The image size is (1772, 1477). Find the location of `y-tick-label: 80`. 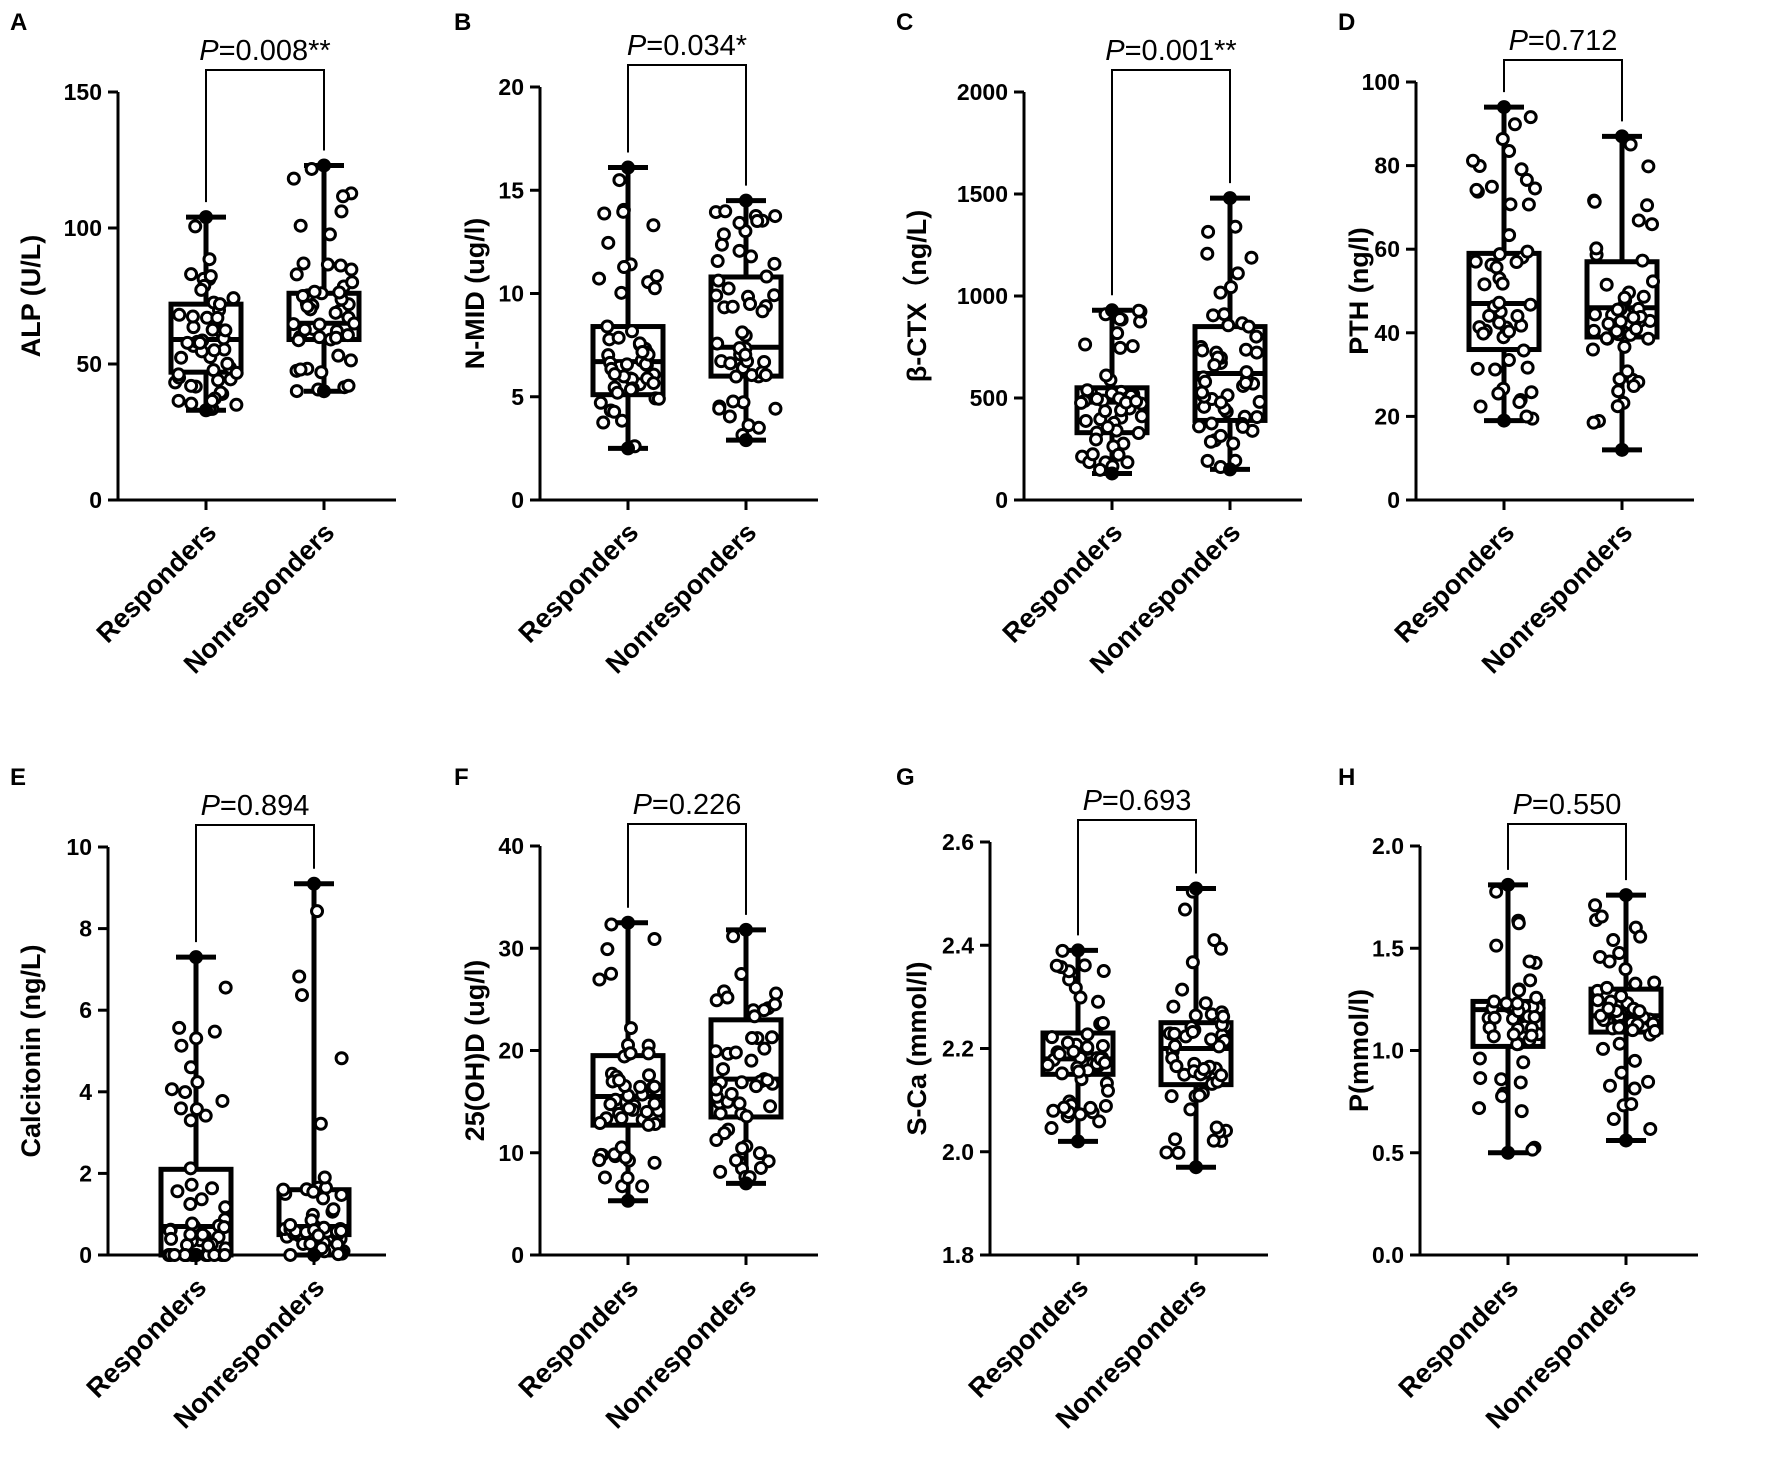

y-tick-label: 80 is located at coordinates (1387, 166).